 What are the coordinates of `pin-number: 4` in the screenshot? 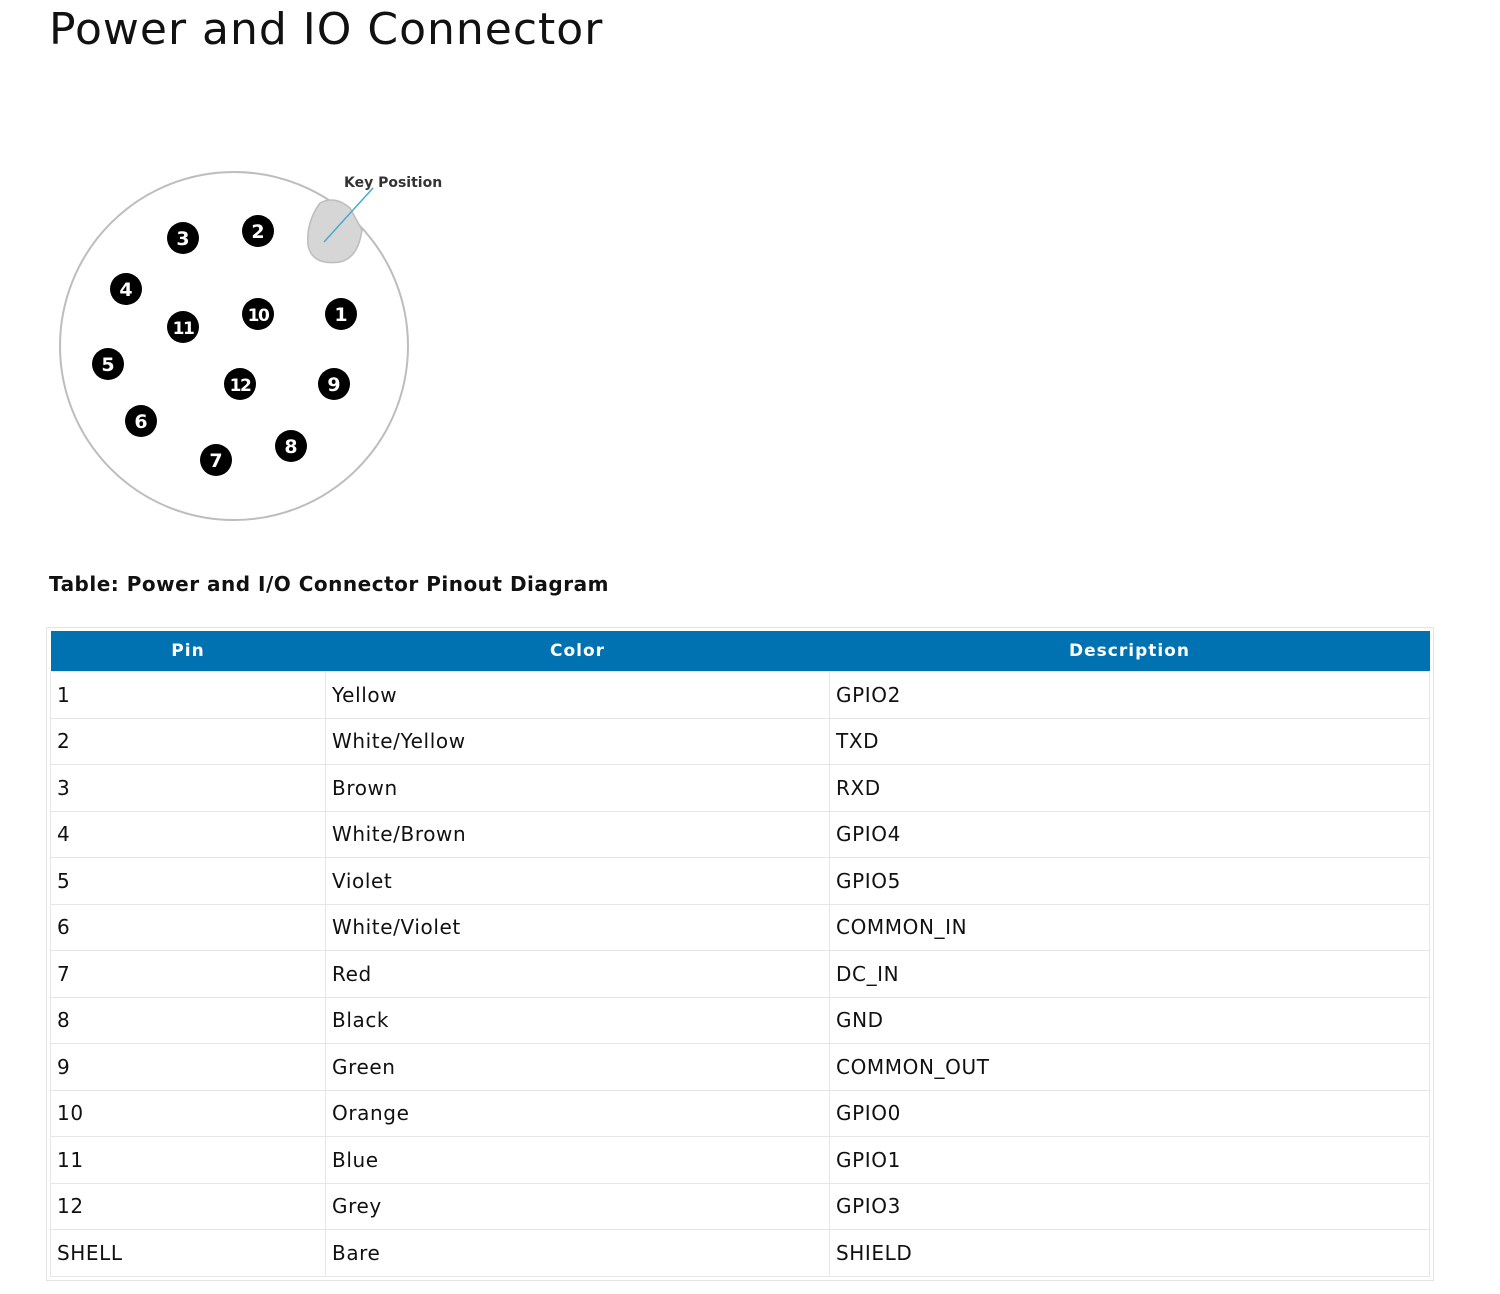 It's located at (125, 290).